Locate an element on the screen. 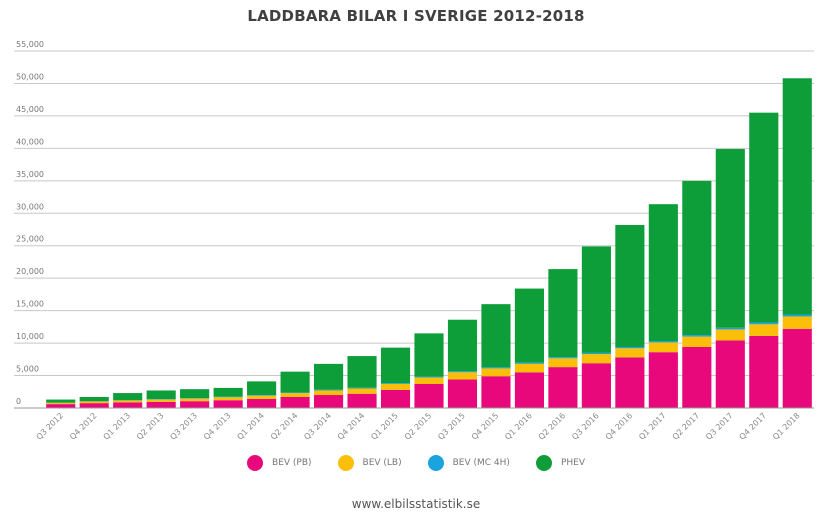 This screenshot has width=832, height=514. y-tick-label: 40,000 is located at coordinates (30, 141).